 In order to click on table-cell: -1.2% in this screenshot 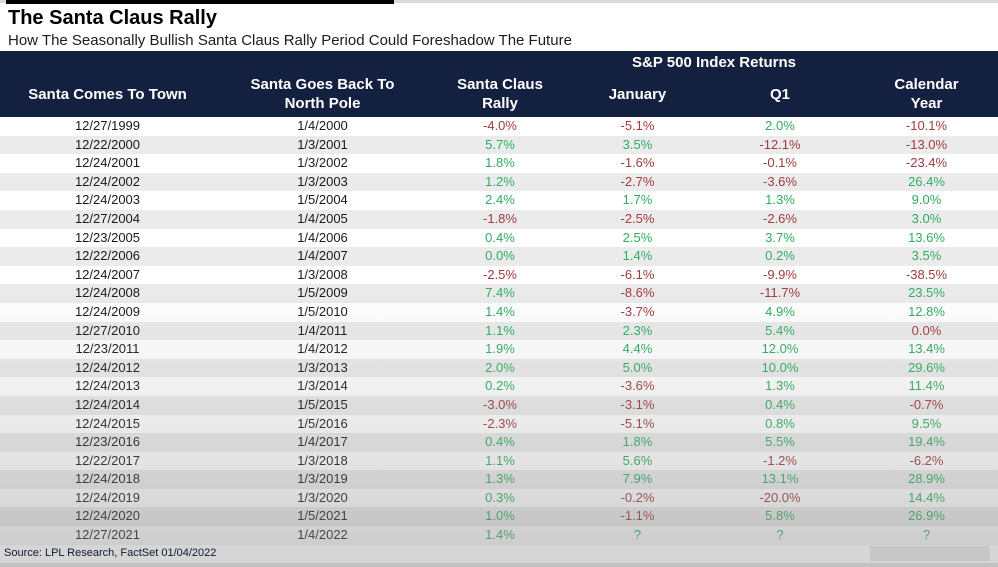, I will do `click(780, 460)`.